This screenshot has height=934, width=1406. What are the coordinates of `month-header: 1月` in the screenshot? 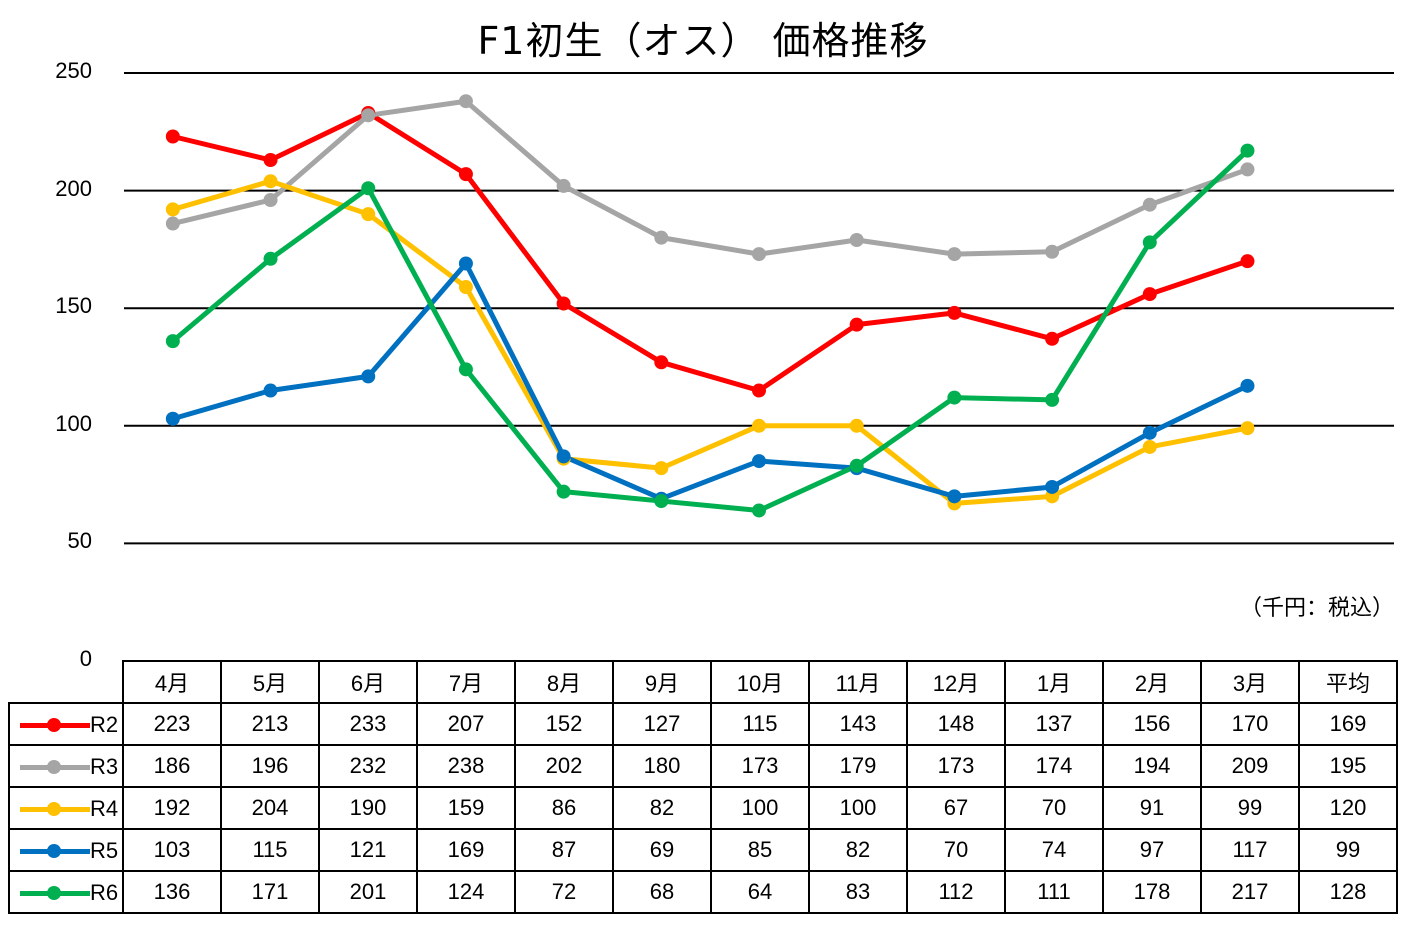 It's located at (1054, 682).